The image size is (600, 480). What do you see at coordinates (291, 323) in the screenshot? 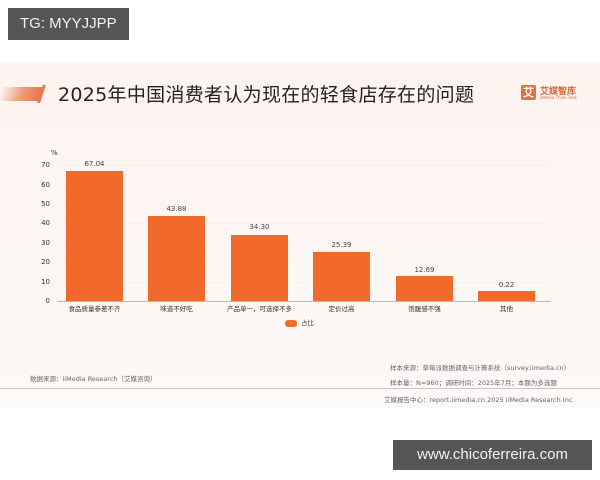
I see `legend-swatch-icon` at bounding box center [291, 323].